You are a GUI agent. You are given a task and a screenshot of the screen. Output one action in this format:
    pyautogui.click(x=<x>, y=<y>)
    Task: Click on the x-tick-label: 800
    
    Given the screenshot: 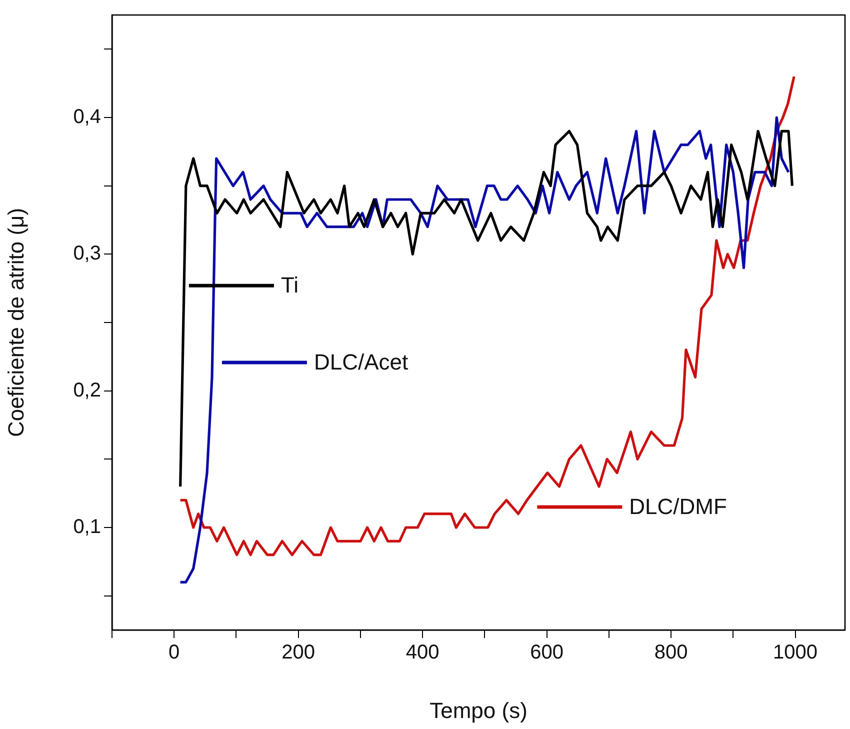 What is the action you would take?
    pyautogui.click(x=671, y=653)
    